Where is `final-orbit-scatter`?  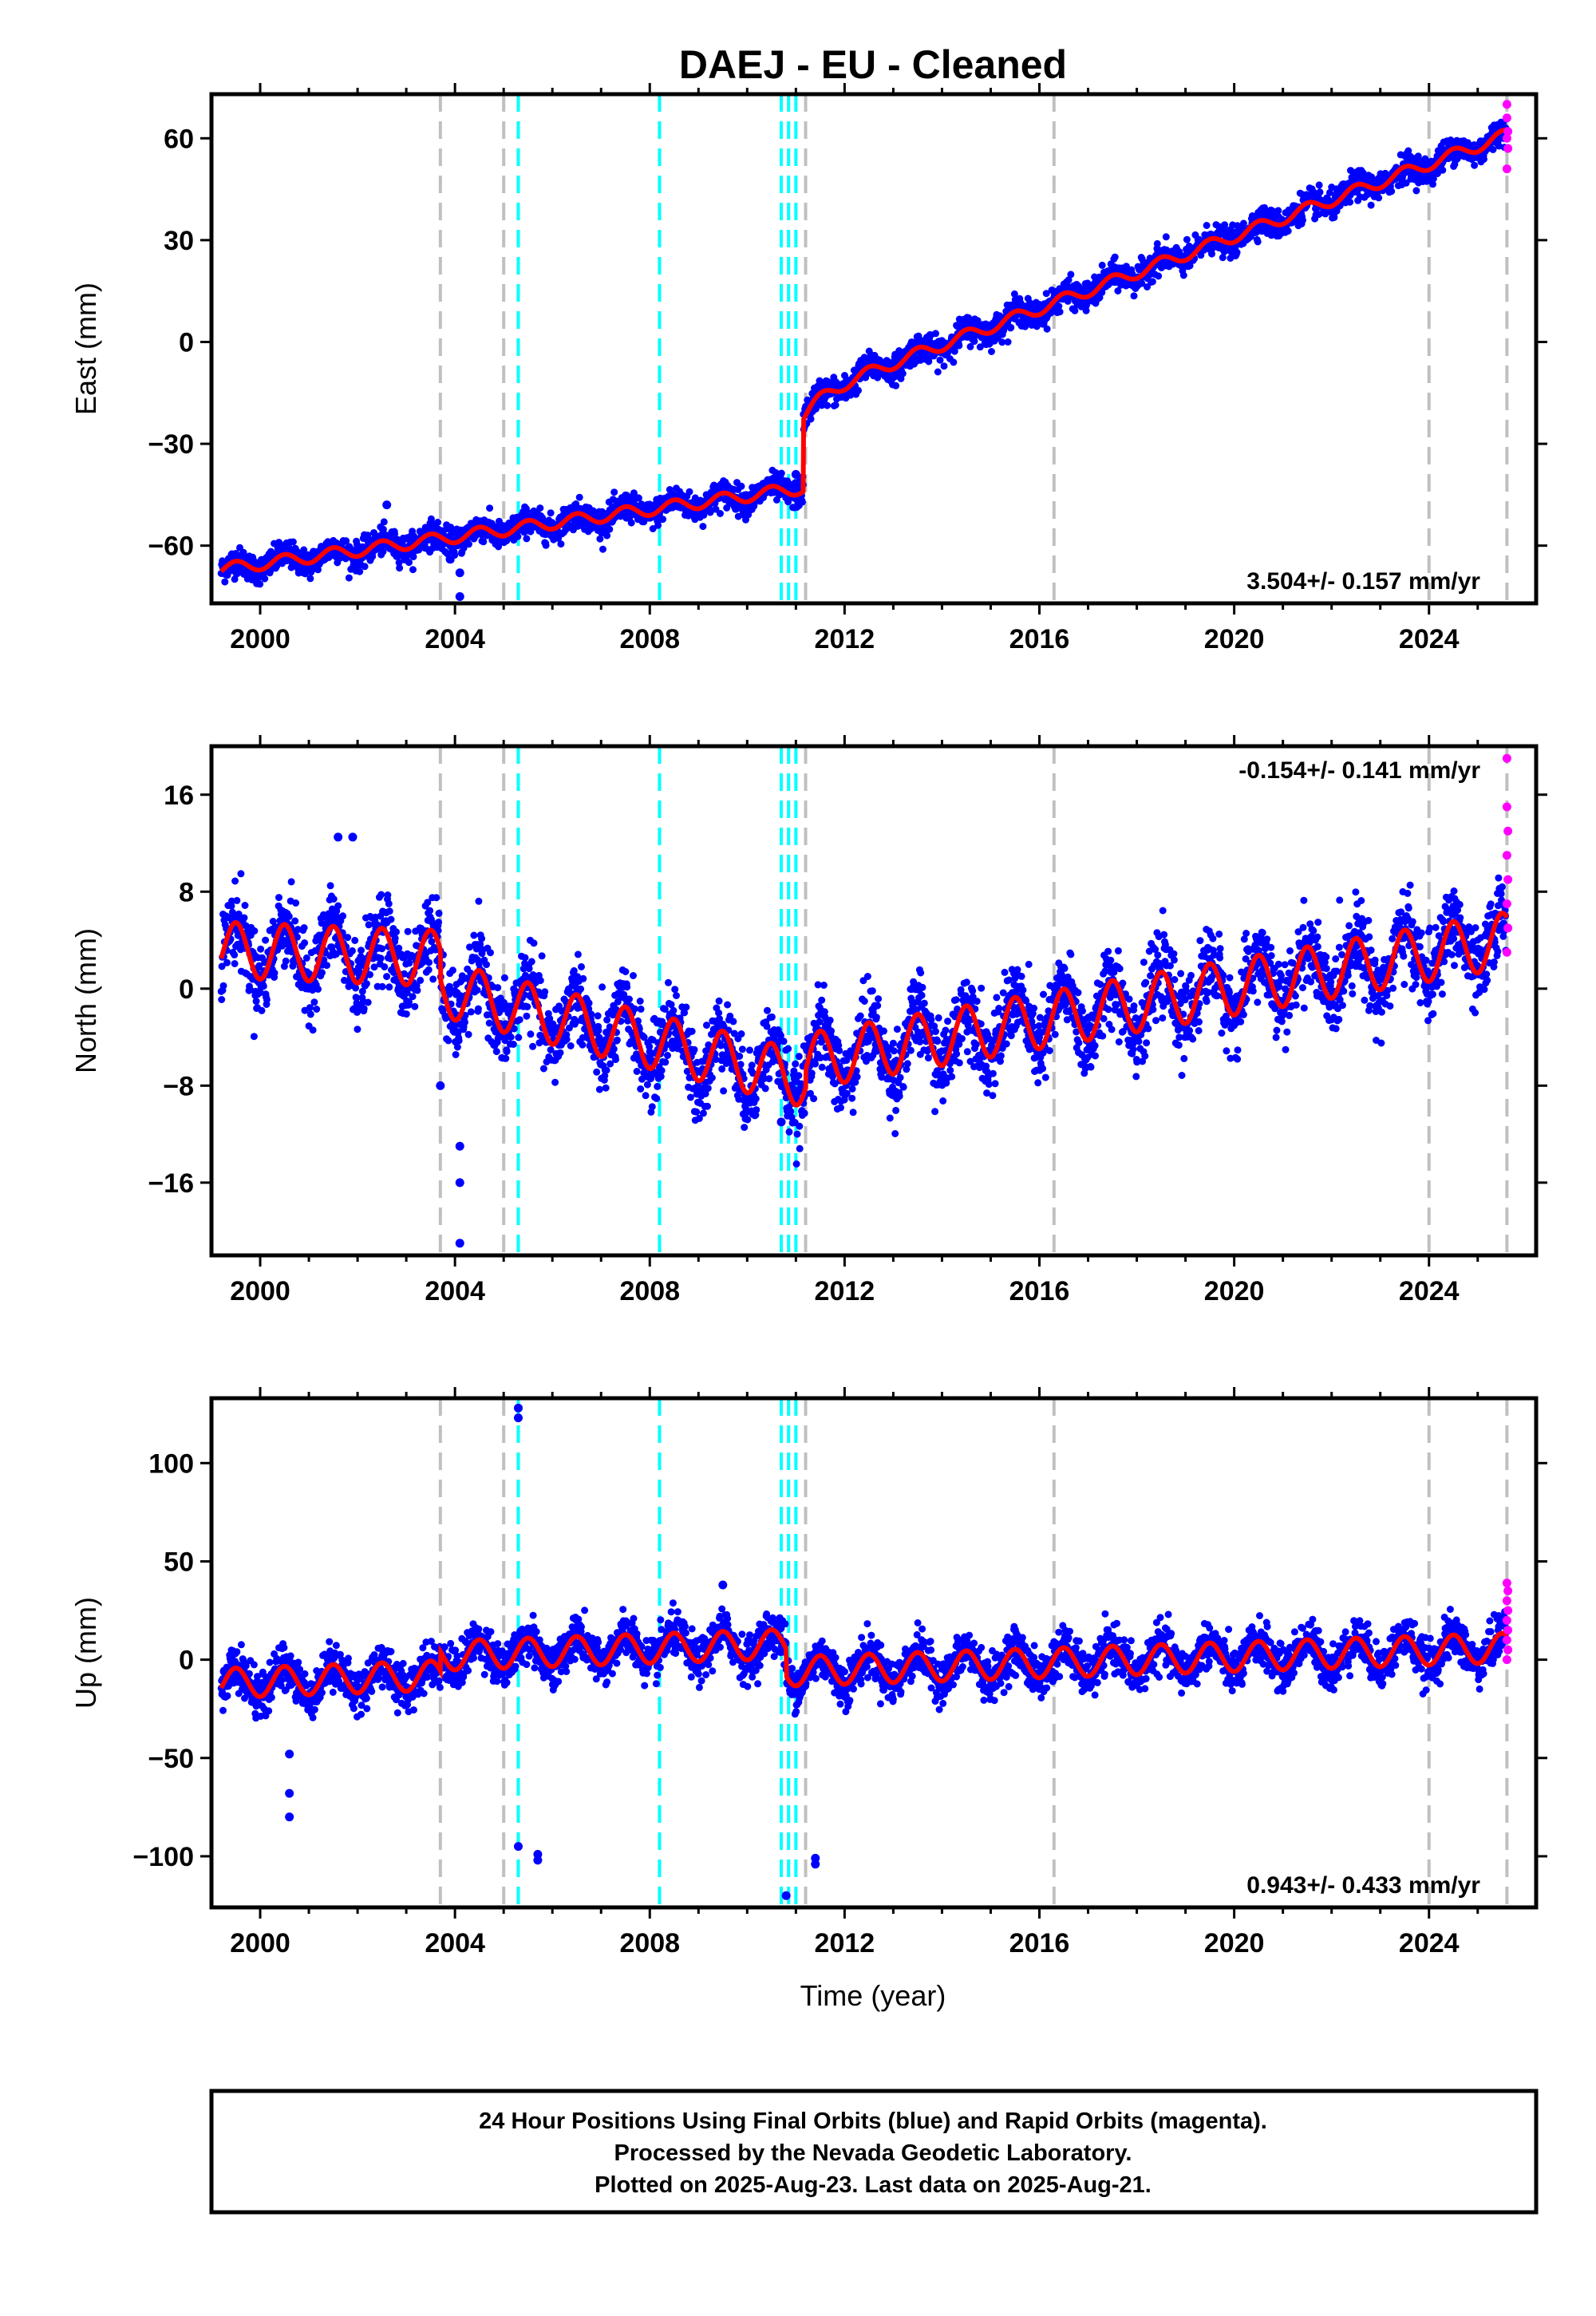 final-orbit-scatter is located at coordinates (863, 1019).